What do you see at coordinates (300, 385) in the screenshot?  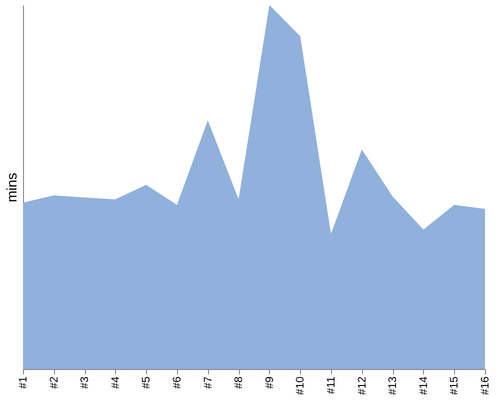 I see `x-tick-label: #10` at bounding box center [300, 385].